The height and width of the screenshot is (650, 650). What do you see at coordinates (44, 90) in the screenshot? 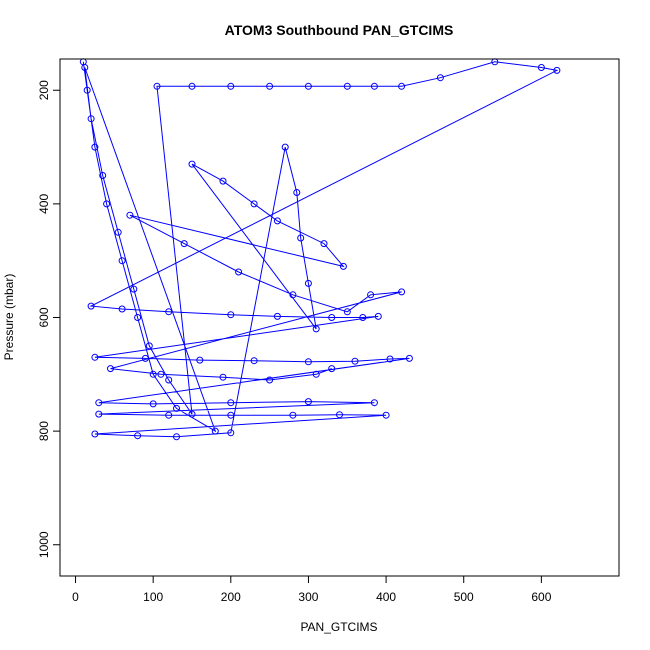
I see `y-tick-label: 200` at bounding box center [44, 90].